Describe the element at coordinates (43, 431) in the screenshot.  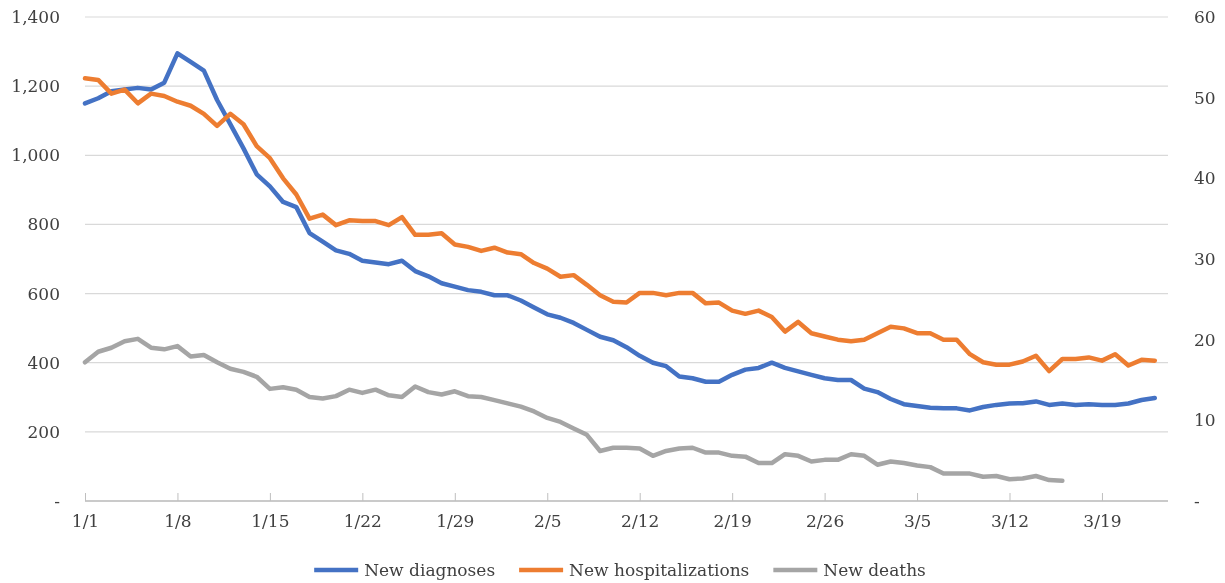
I see `y-tick-label: 200` at that location.